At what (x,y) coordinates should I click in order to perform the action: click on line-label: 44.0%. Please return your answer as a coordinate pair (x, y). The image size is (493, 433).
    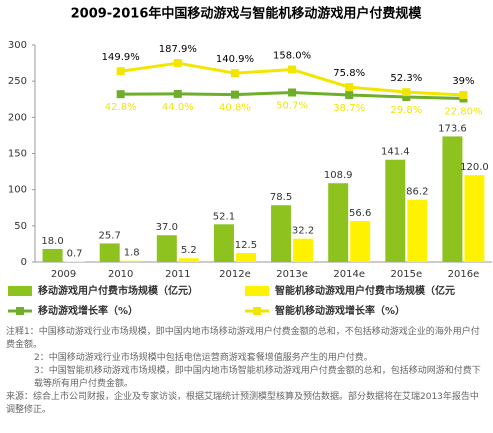
    Looking at the image, I should click on (178, 107).